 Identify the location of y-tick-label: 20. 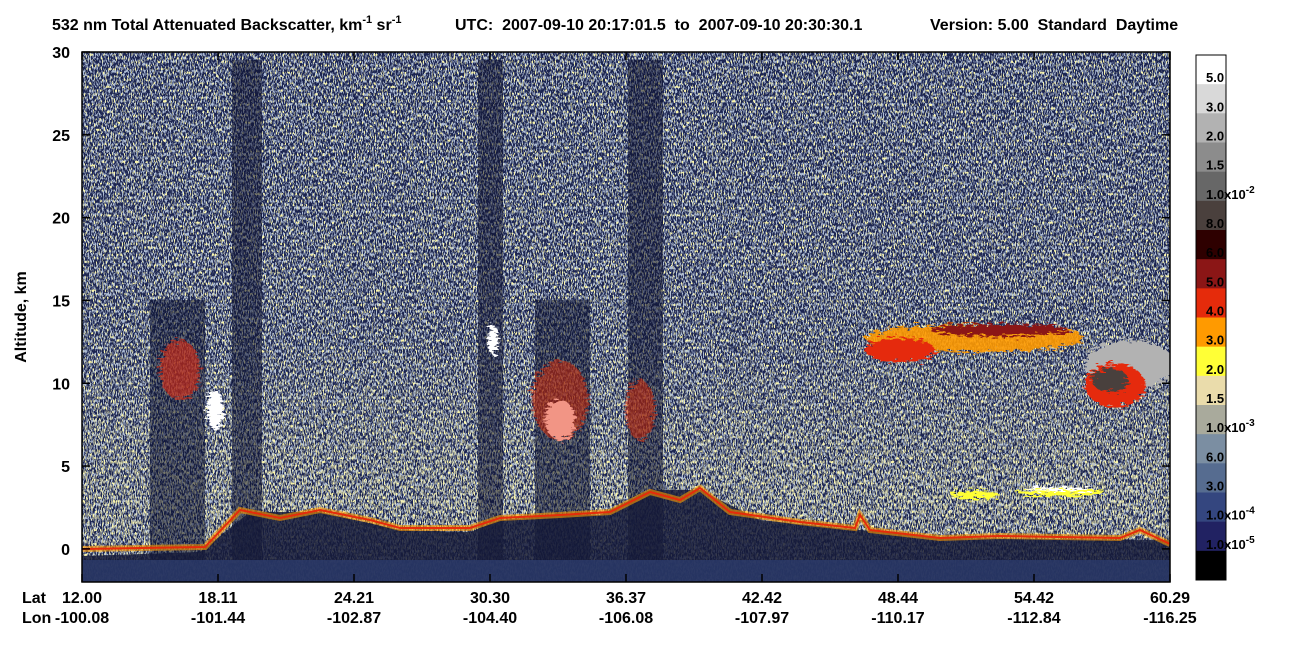
(61, 219).